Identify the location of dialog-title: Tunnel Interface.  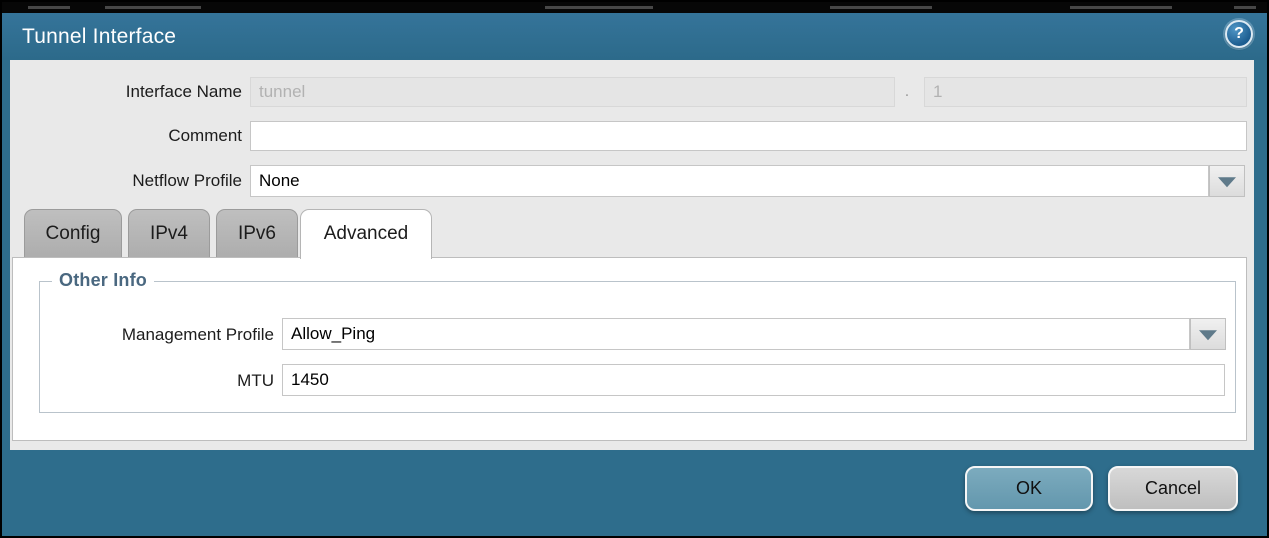
(99, 36).